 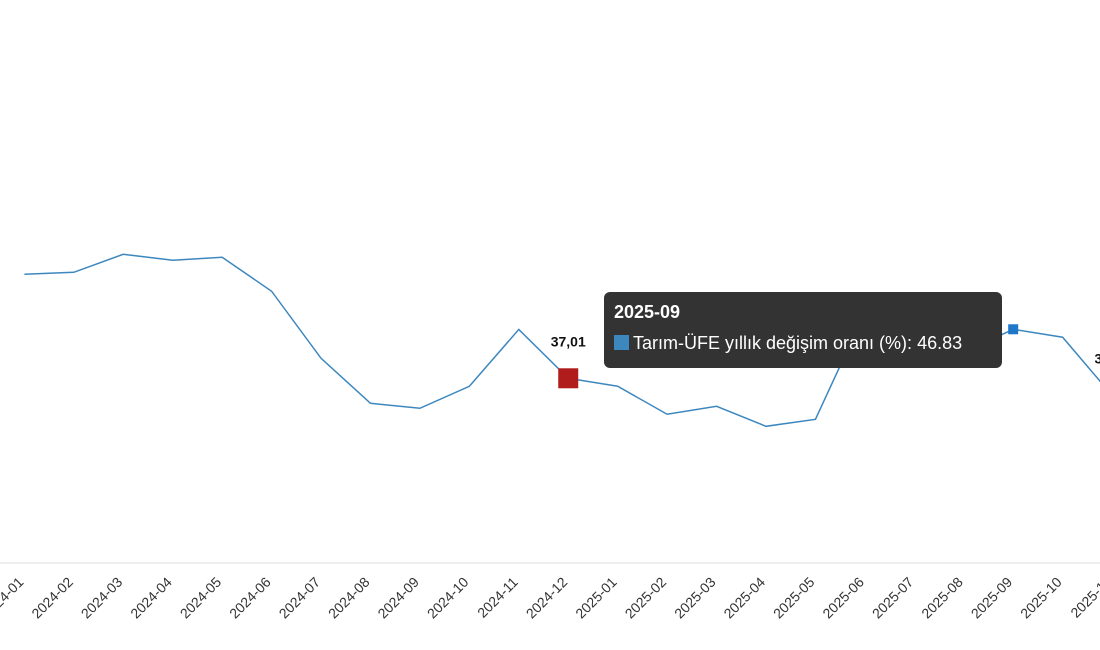 I want to click on tooltip-series: Tarım-ÜFE yıllık değişim oranı (%), so click(x=770, y=343).